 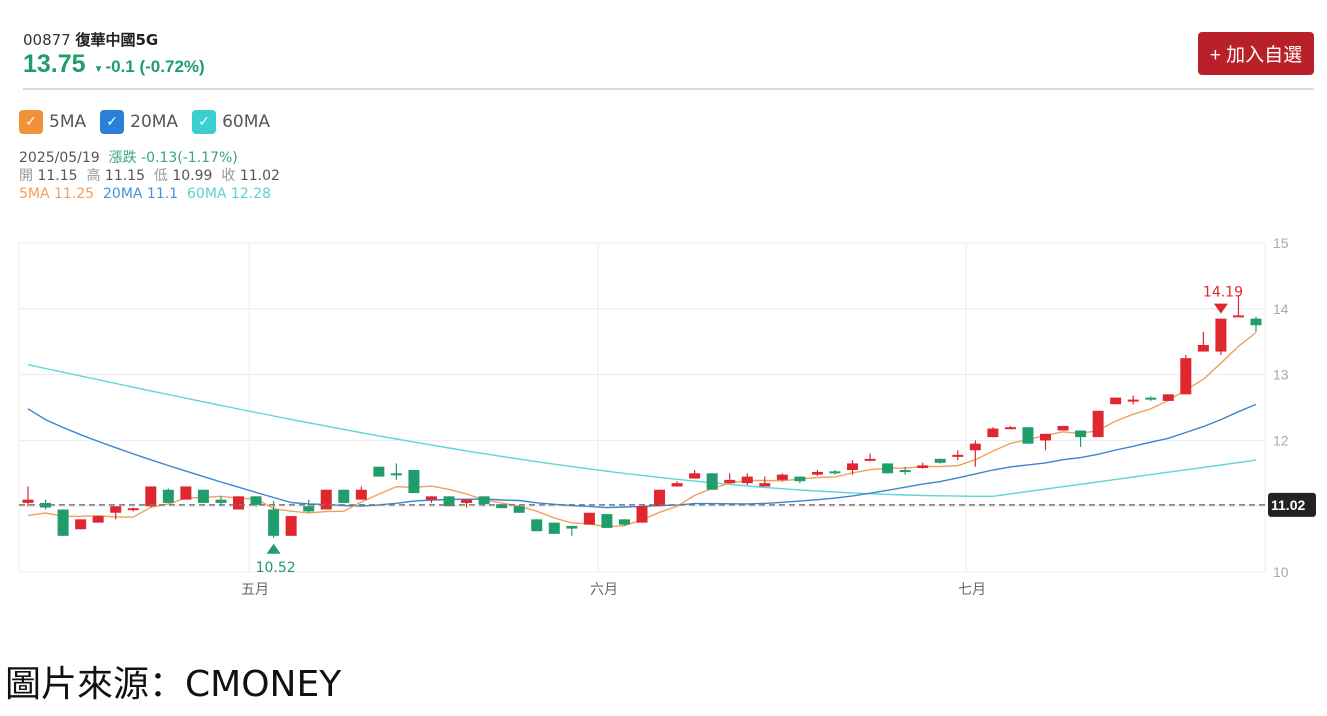 I want to click on toggle-60ma: ✓ 60MA, so click(x=231, y=122).